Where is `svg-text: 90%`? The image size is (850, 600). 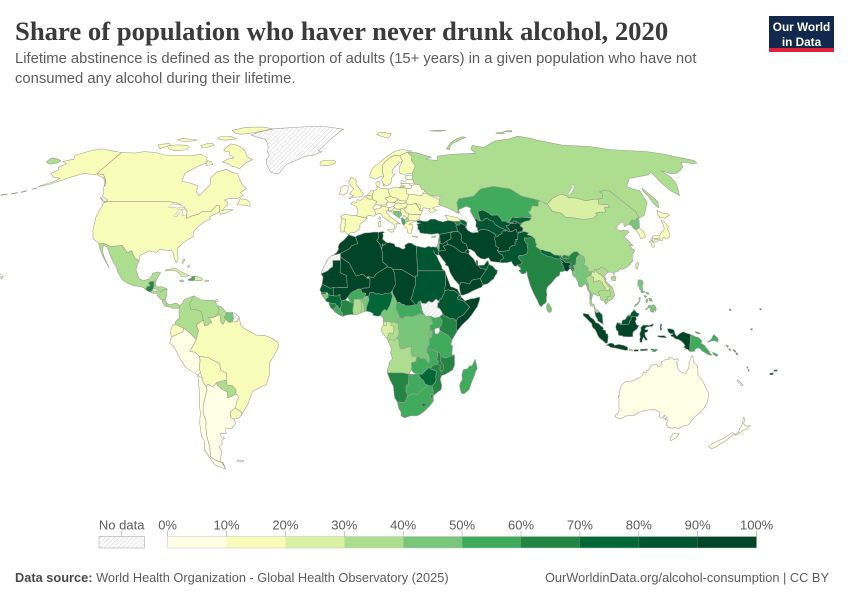
svg-text: 90% is located at coordinates (698, 525).